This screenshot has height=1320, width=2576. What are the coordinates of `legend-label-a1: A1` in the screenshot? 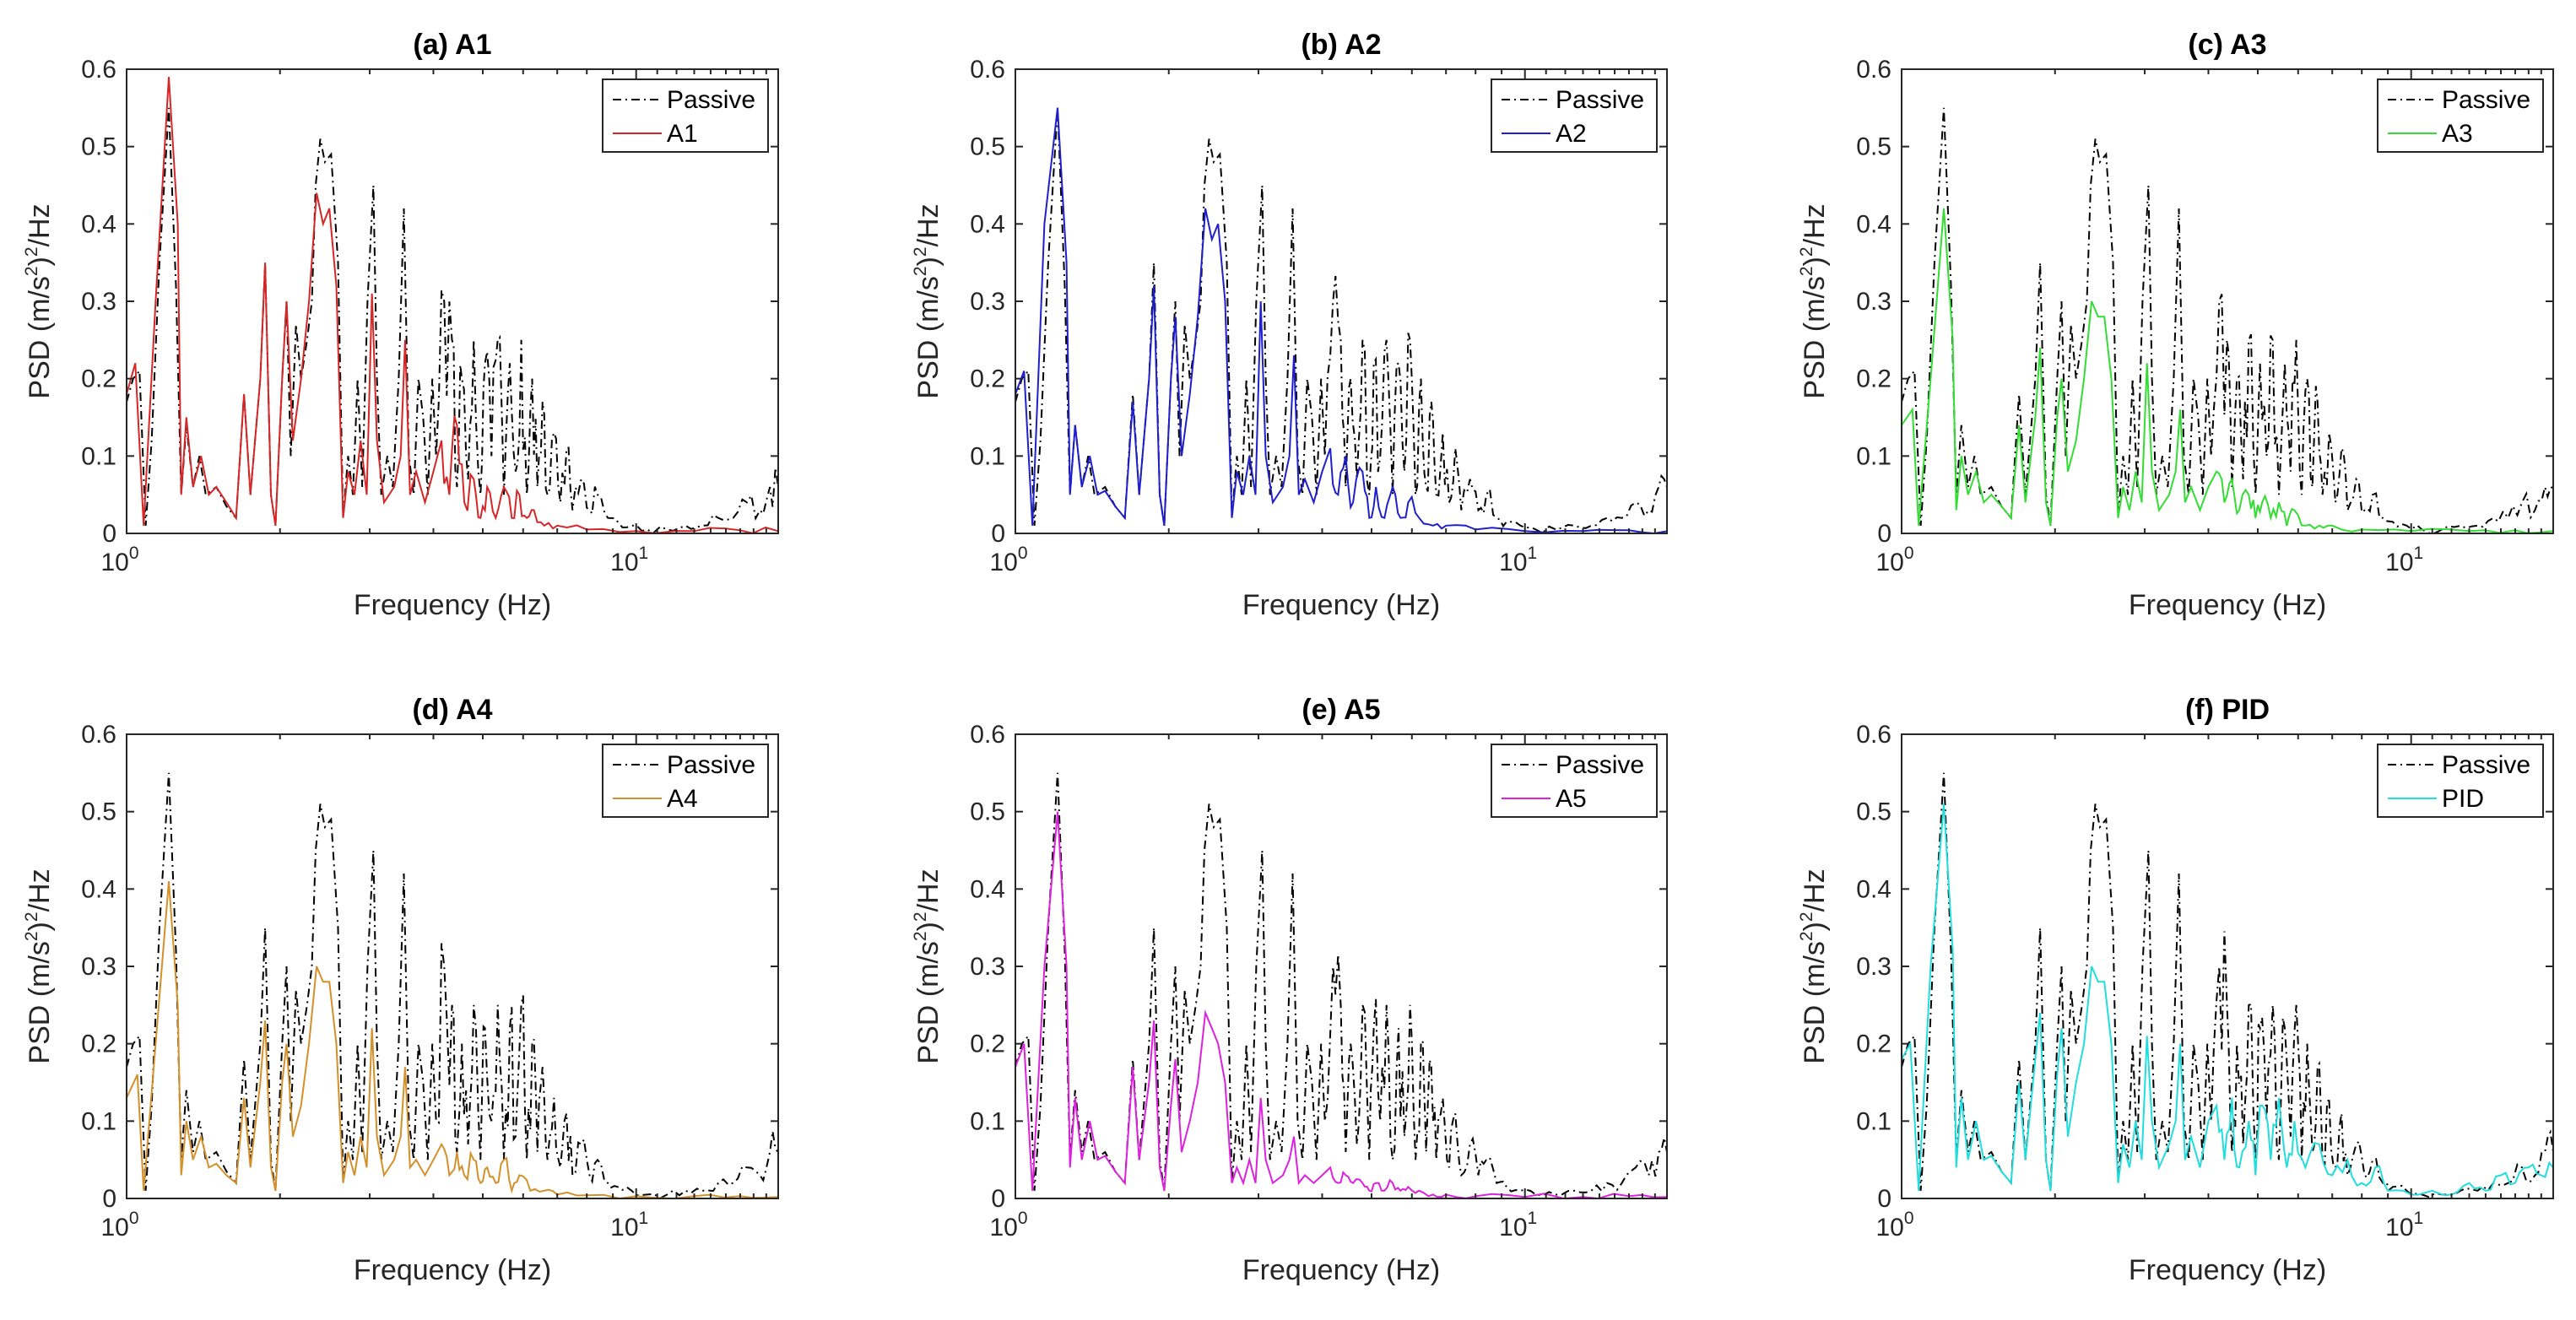 It's located at (682, 134).